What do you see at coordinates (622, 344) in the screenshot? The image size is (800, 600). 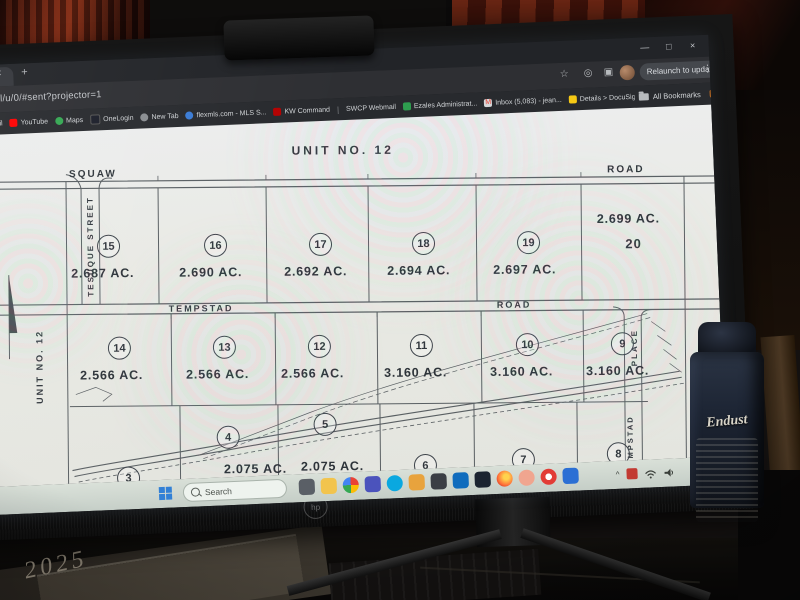 I see `lot-number-9: 9` at bounding box center [622, 344].